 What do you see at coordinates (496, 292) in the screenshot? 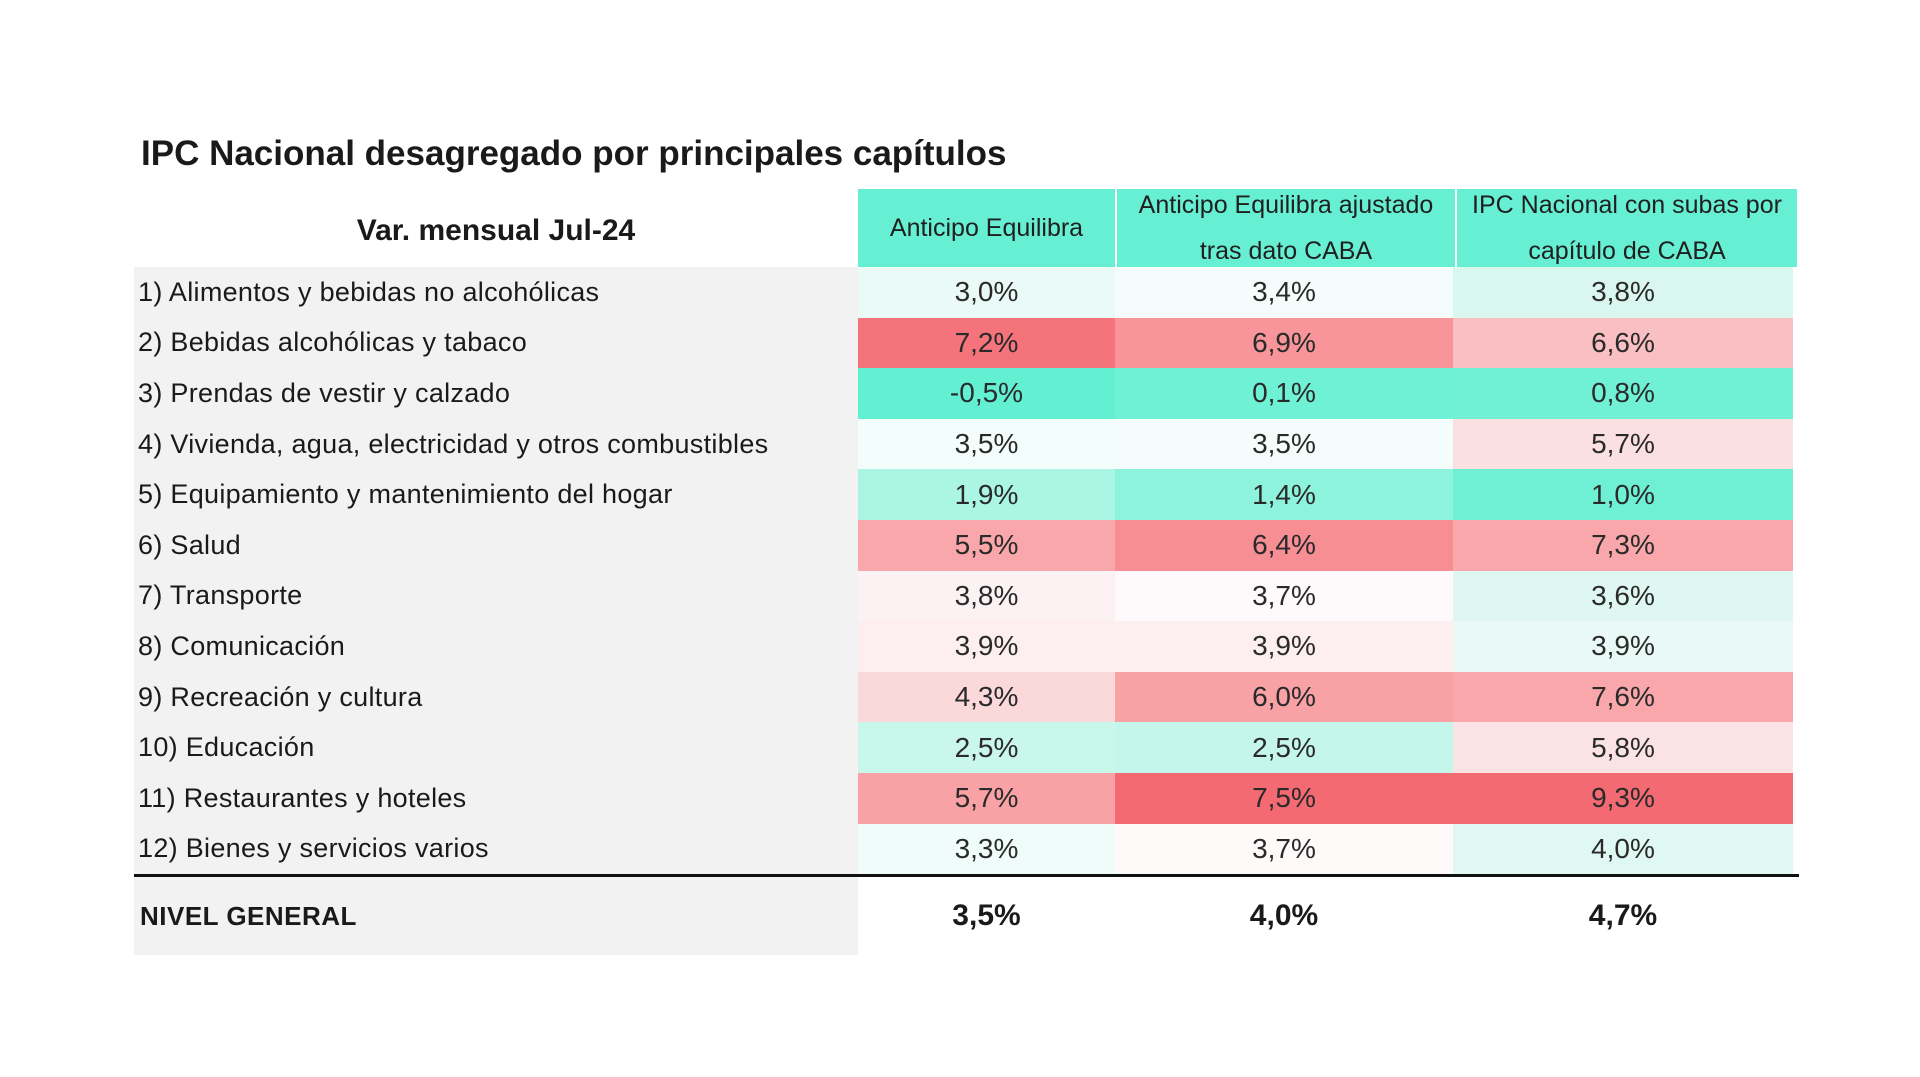
I see `row-label: 1) Alimentos y bebidas no alcohólicas` at bounding box center [496, 292].